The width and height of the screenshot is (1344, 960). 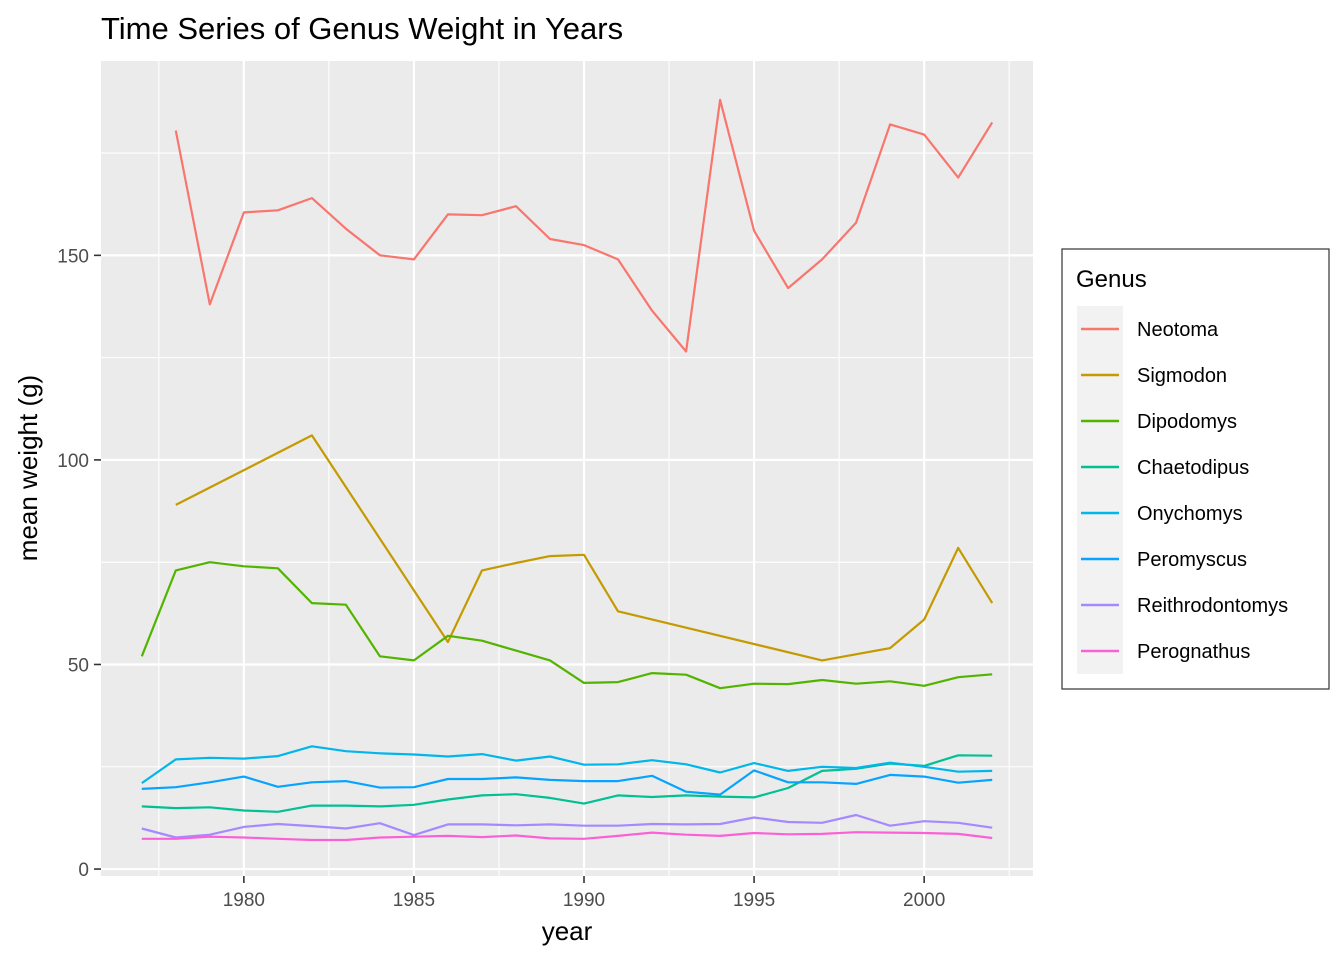 What do you see at coordinates (1100, 490) in the screenshot?
I see `legend-key-background` at bounding box center [1100, 490].